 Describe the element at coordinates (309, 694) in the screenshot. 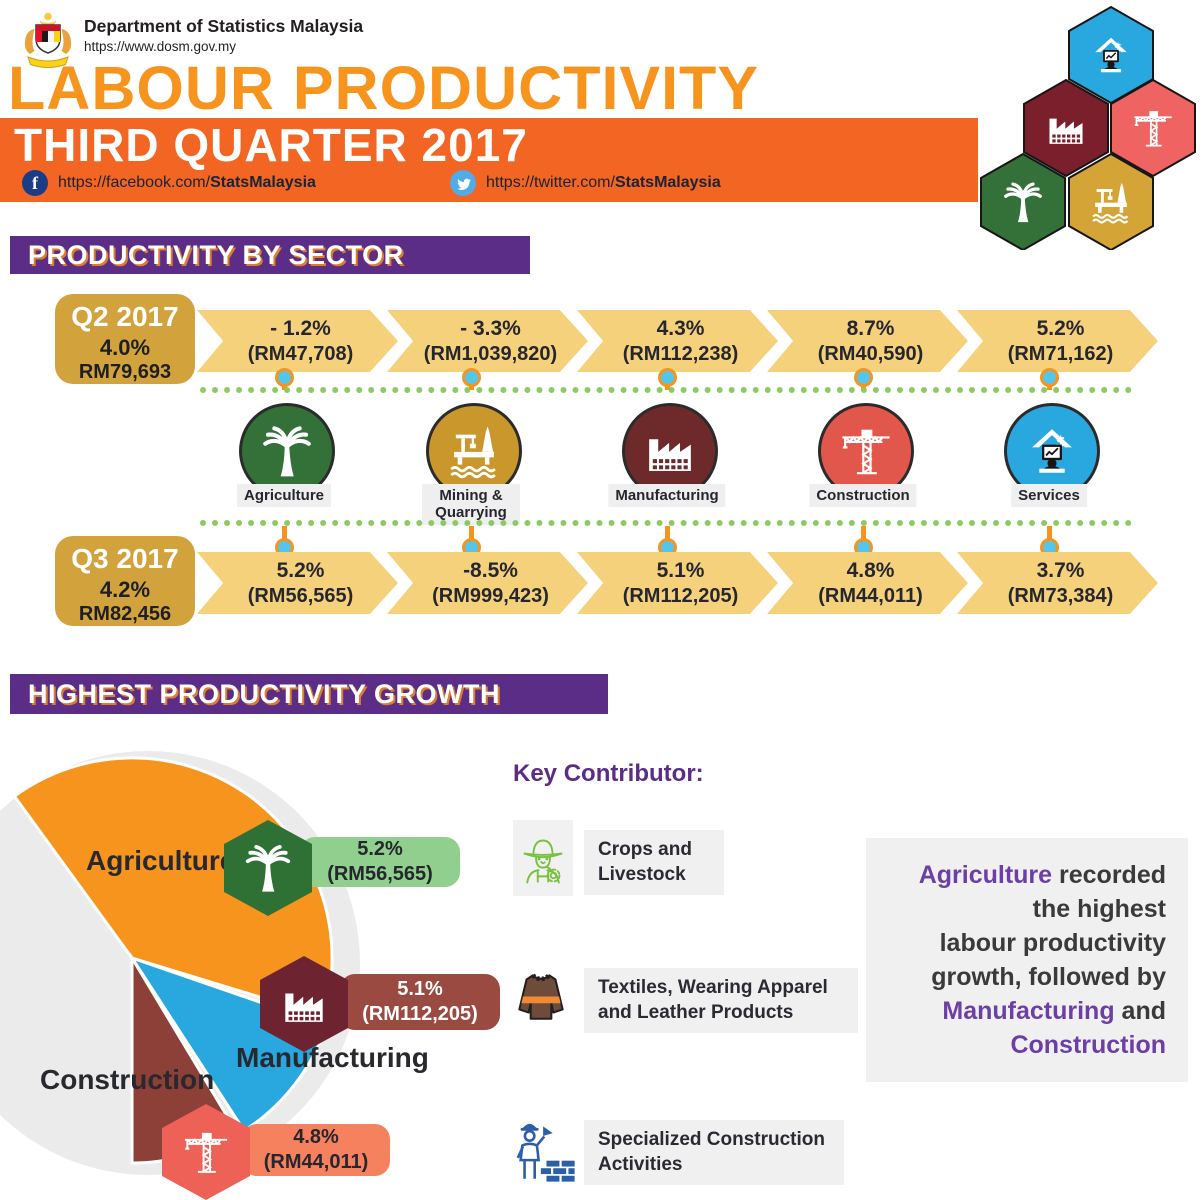

I see `section-title-highest-growth: HIGHEST PRODUCTIVITY GROWTH` at that location.